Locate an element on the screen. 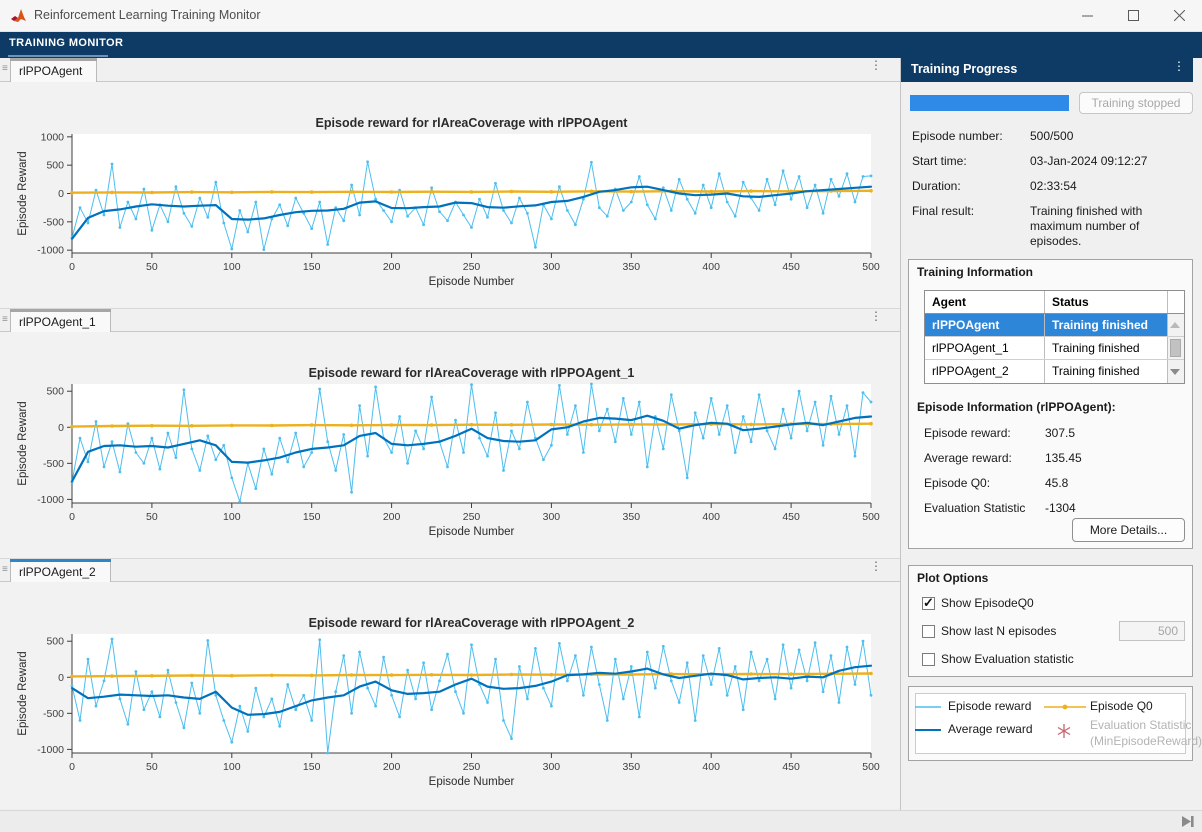 This screenshot has height=832, width=1202. matlab-logo-icon is located at coordinates (18, 15).